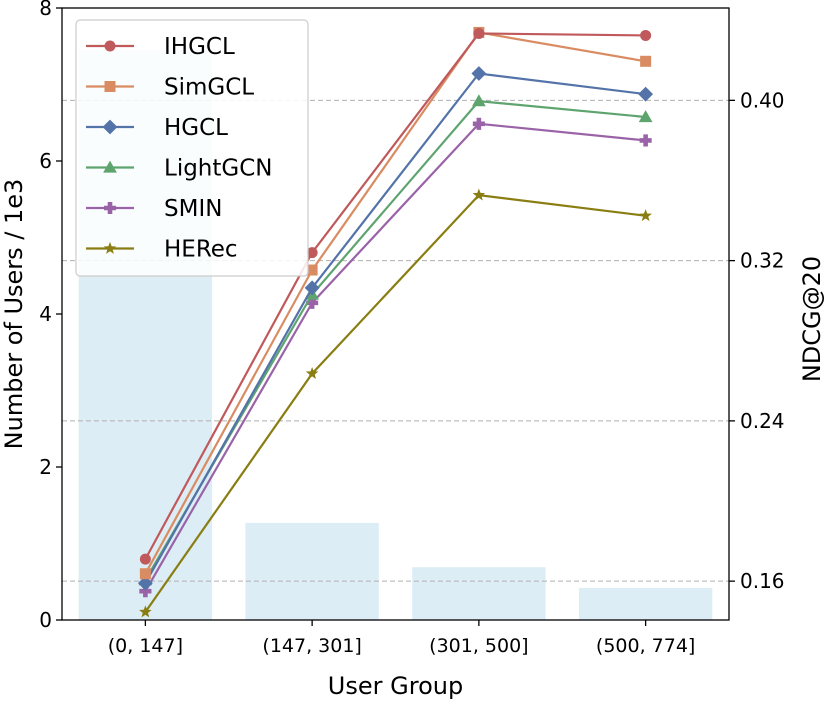 Image resolution: width=830 pixels, height=703 pixels. What do you see at coordinates (162, 250) in the screenshot?
I see `legend-entry: HERec` at bounding box center [162, 250].